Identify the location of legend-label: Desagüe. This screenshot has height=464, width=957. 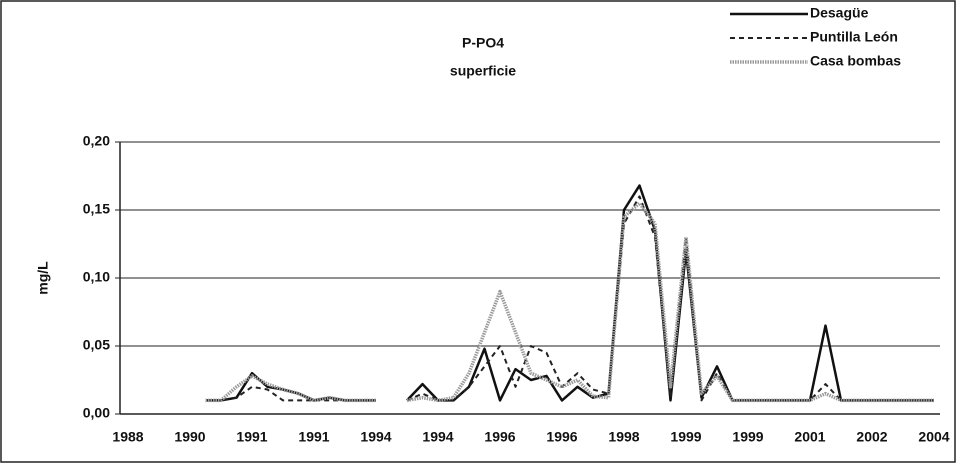
(839, 13).